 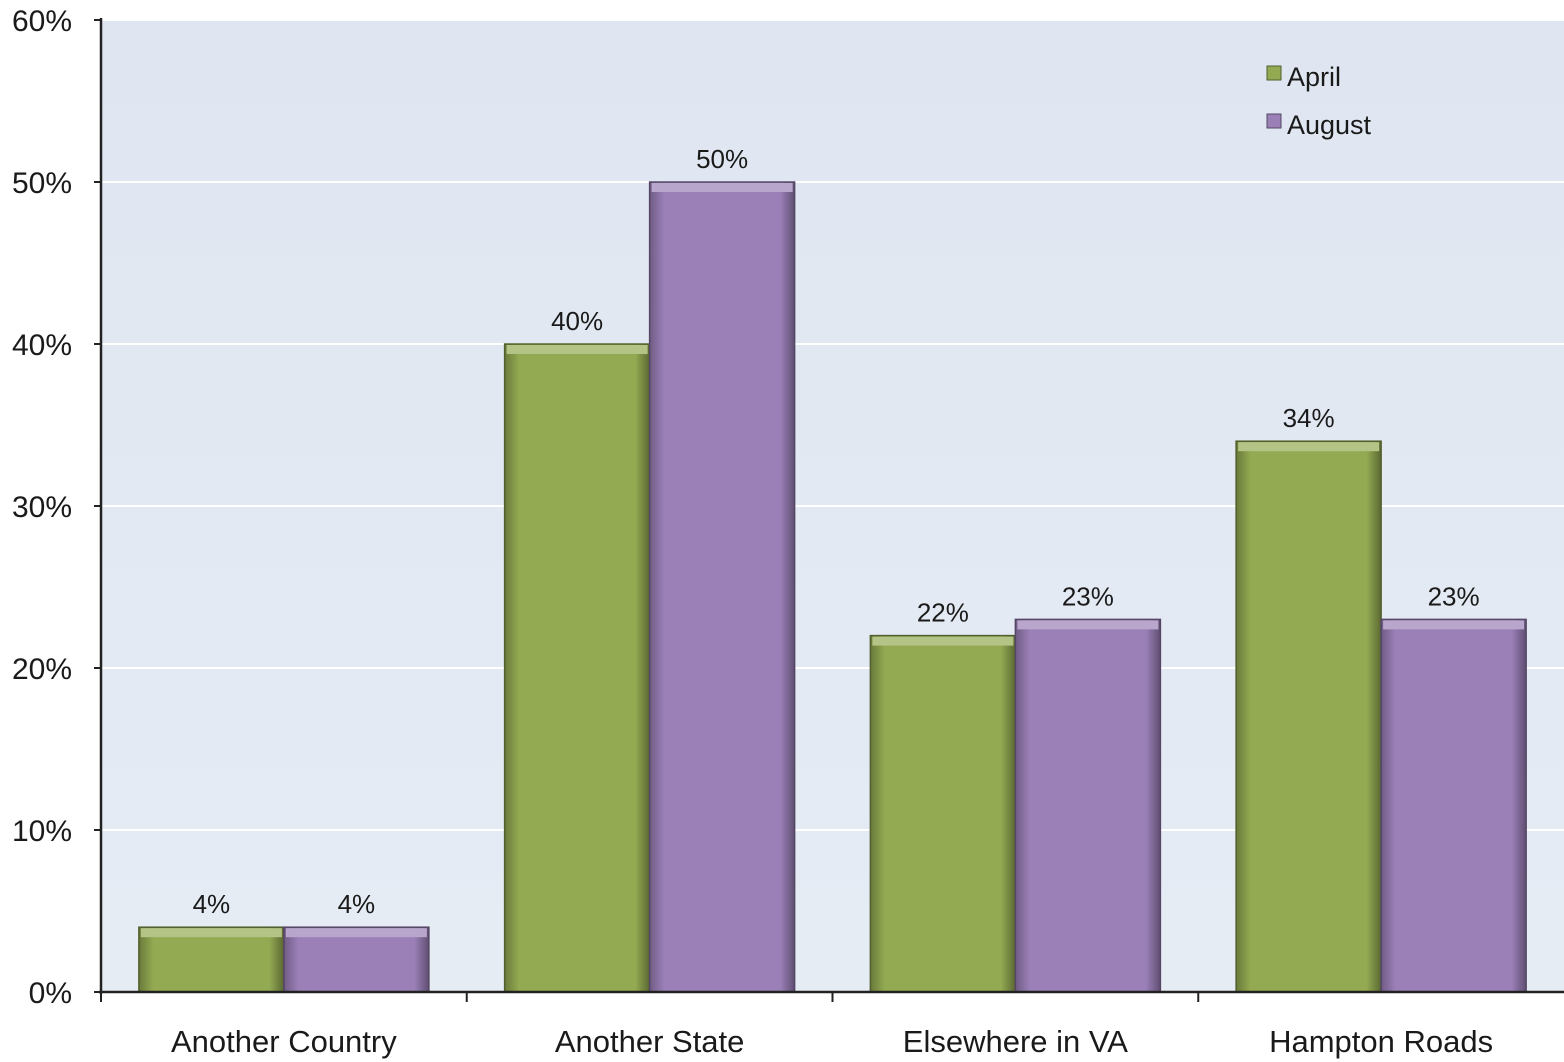 I want to click on legend: April August, so click(x=1319, y=101).